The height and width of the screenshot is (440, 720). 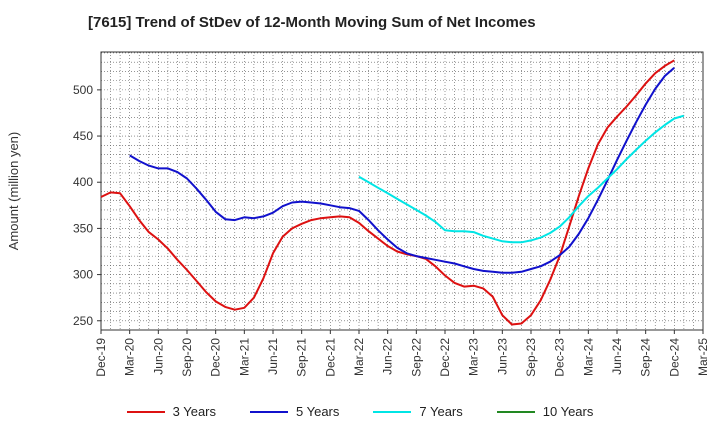 I want to click on x-tick-label: Jun-22, so click(x=388, y=356).